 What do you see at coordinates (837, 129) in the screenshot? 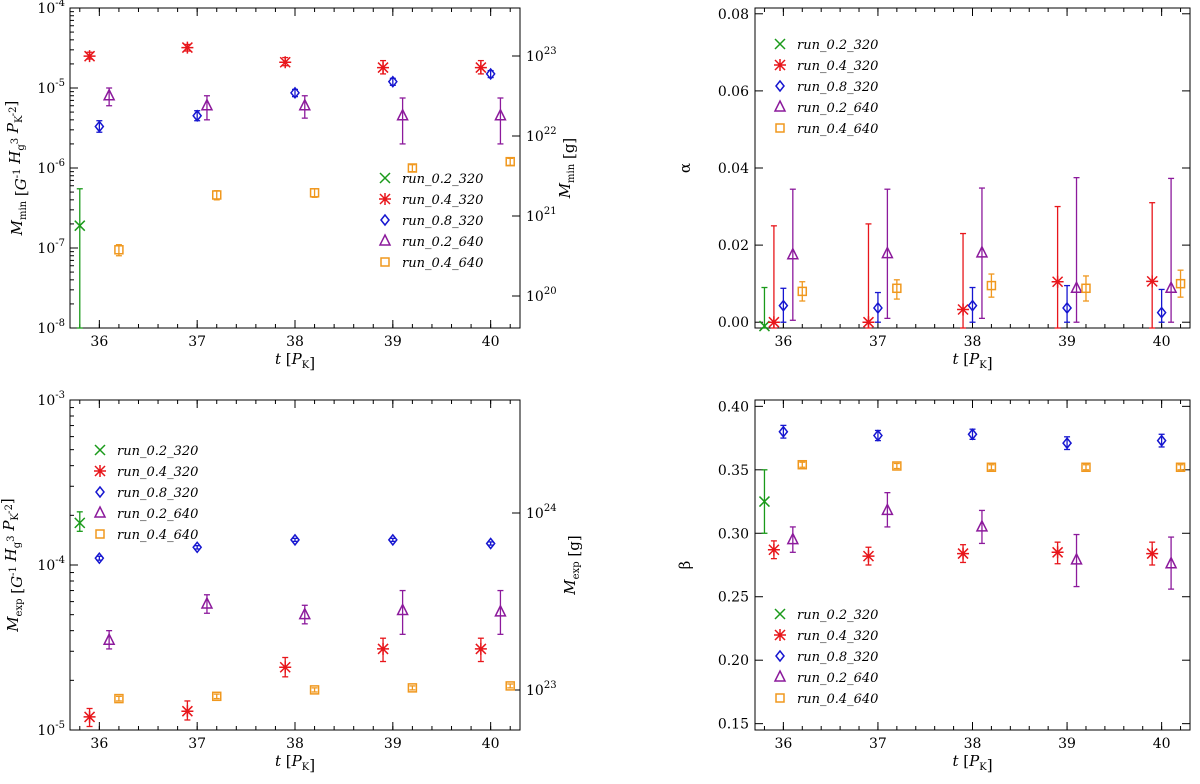
I see `alpha-legend-label: run_0.4_640` at bounding box center [837, 129].